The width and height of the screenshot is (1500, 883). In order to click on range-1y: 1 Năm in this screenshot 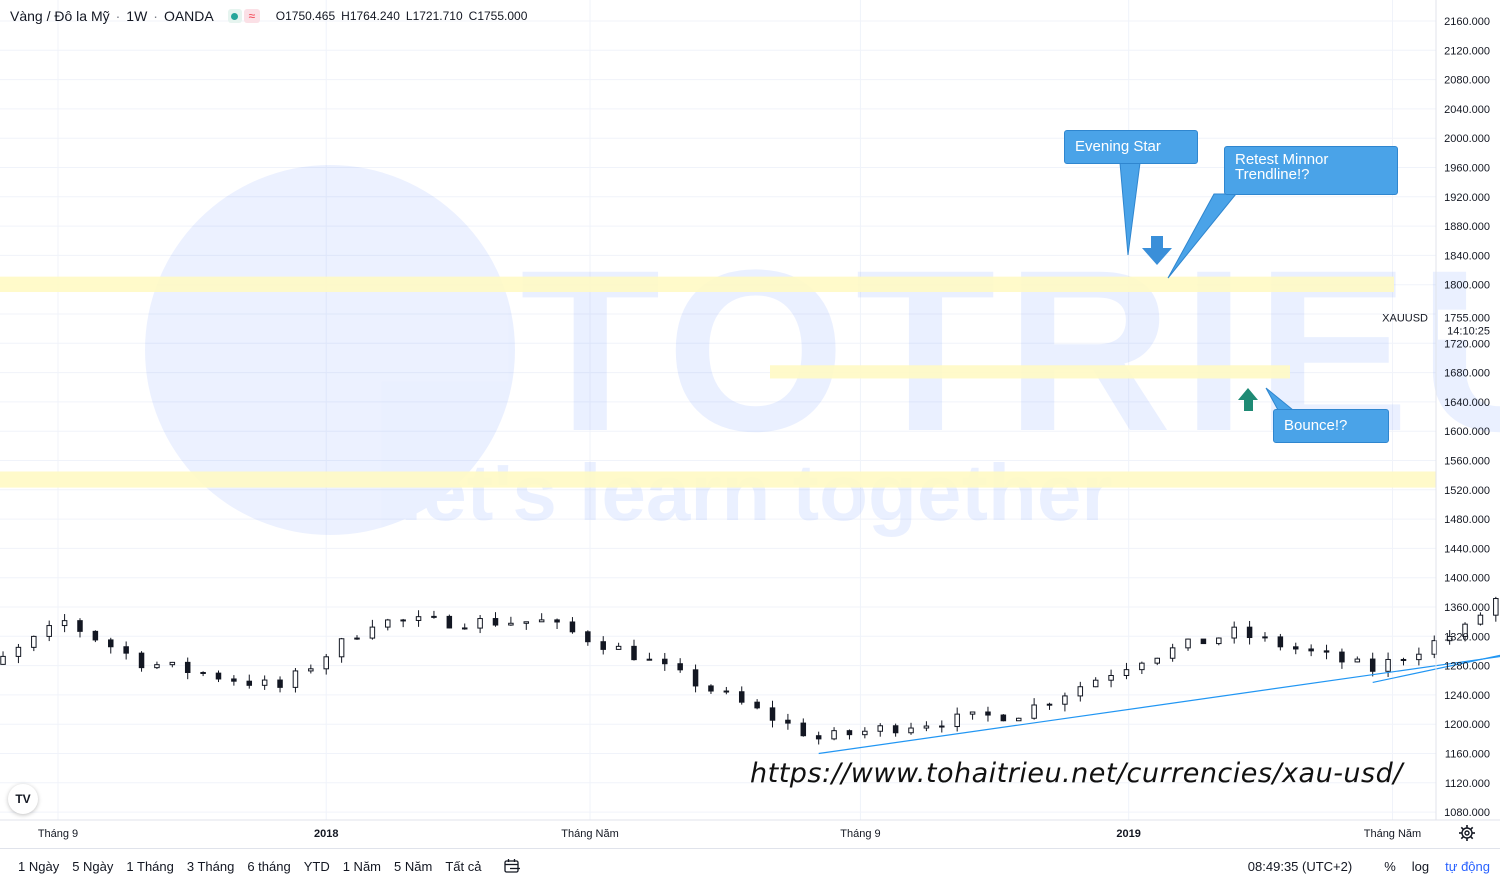, I will do `click(362, 866)`.